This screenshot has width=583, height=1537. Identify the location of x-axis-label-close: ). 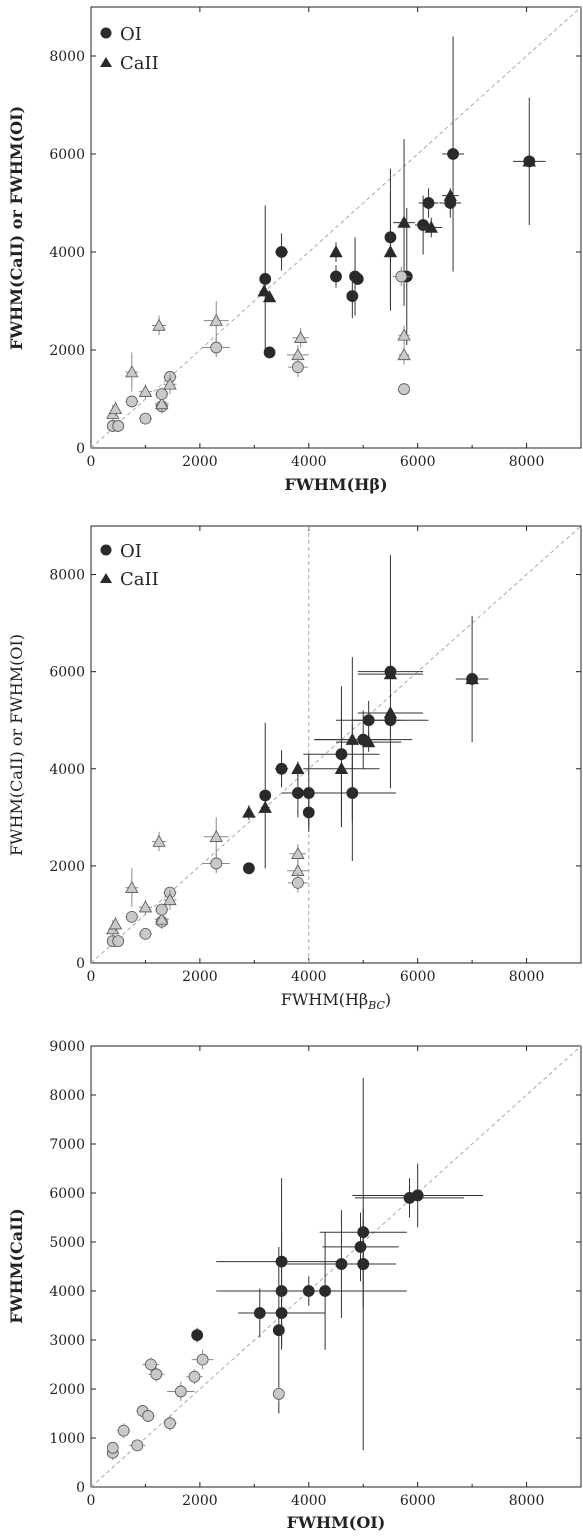
(388, 999).